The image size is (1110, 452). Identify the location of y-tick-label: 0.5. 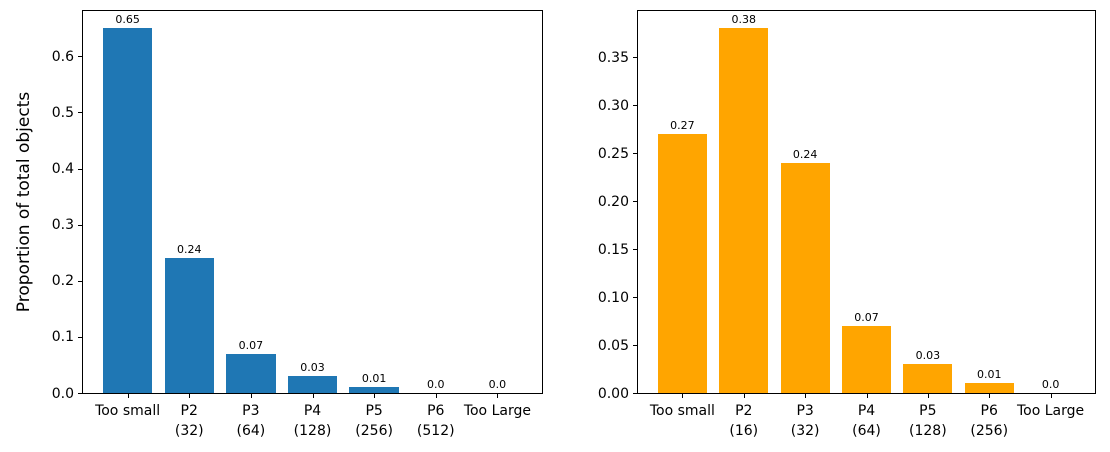
(62, 112).